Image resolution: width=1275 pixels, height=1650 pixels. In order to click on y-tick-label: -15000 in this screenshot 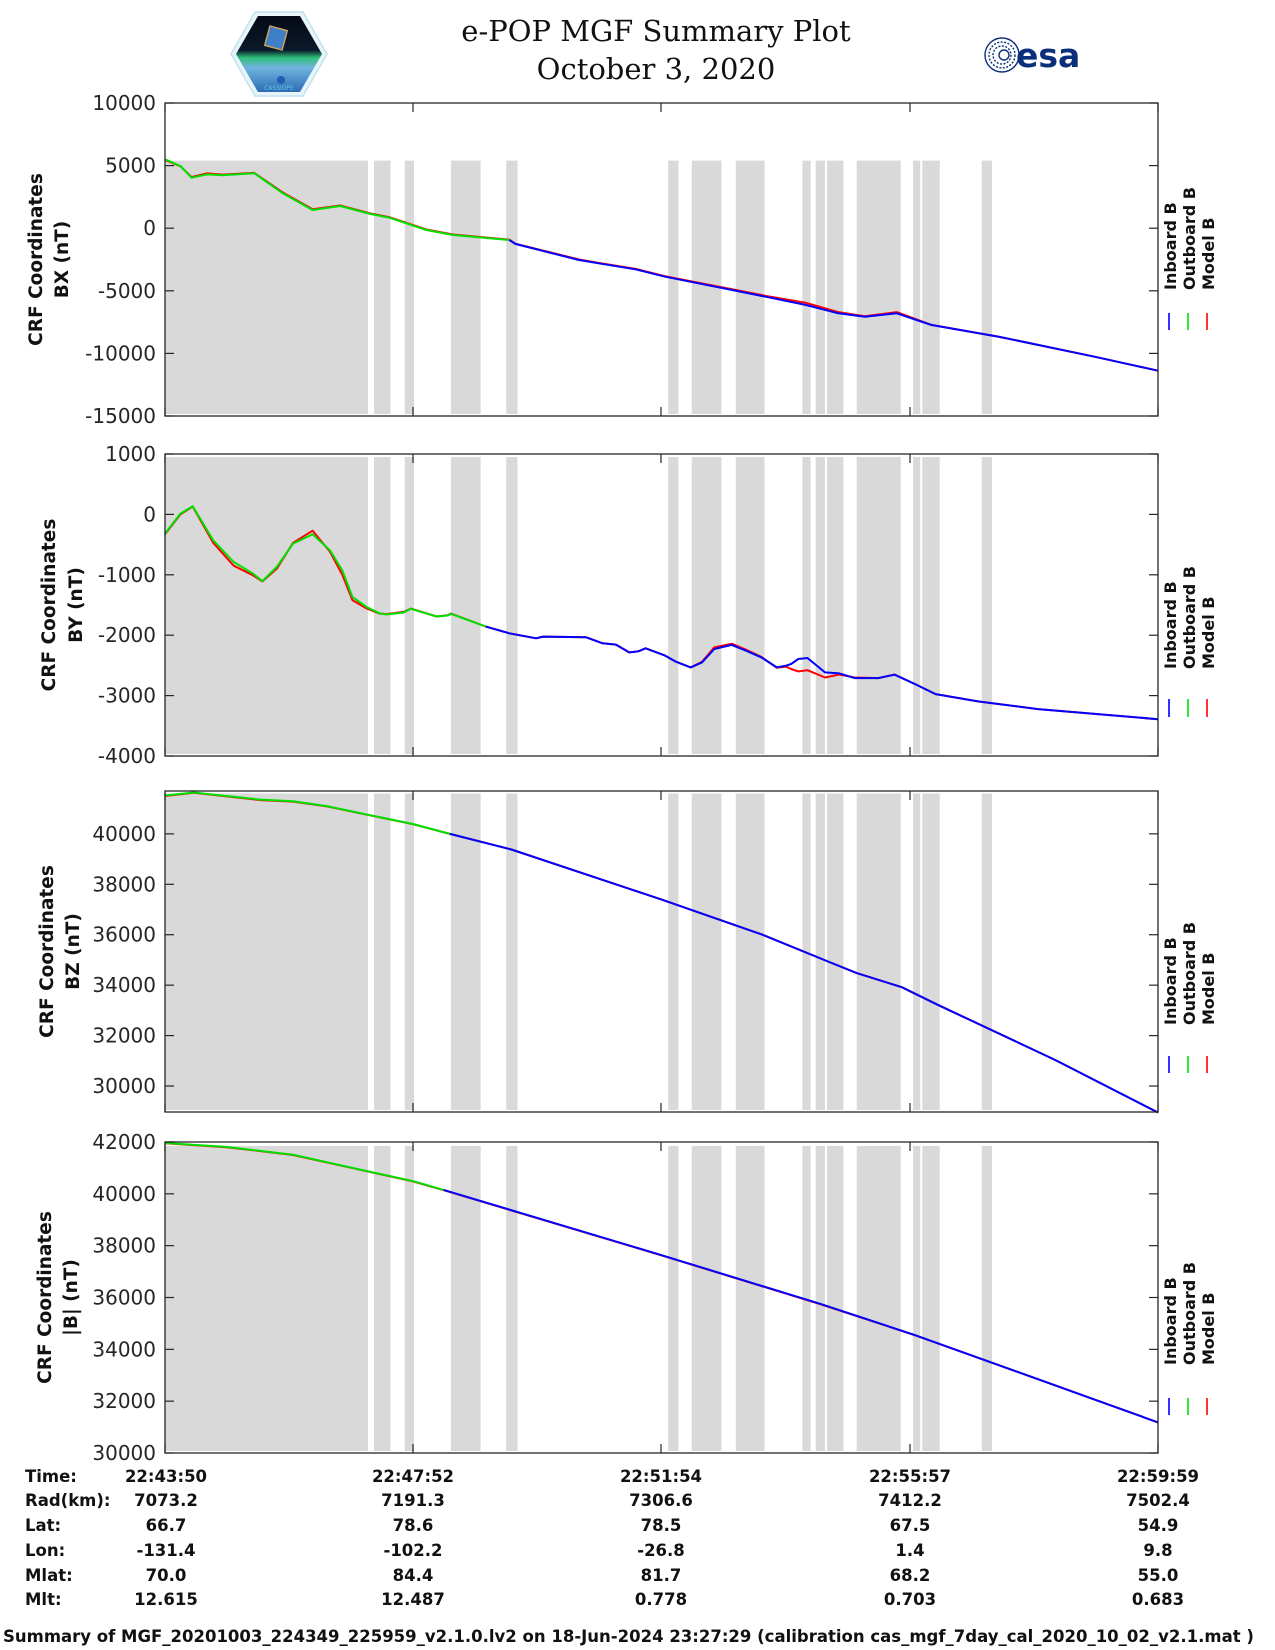, I will do `click(120, 416)`.